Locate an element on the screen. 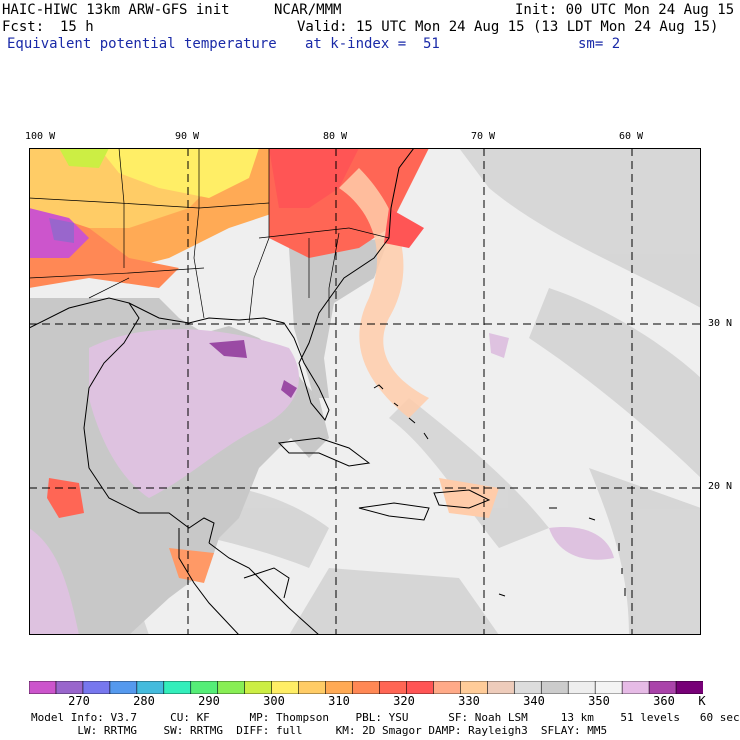 The image size is (740, 740). forecast-label: Fcst: is located at coordinates (23, 27).